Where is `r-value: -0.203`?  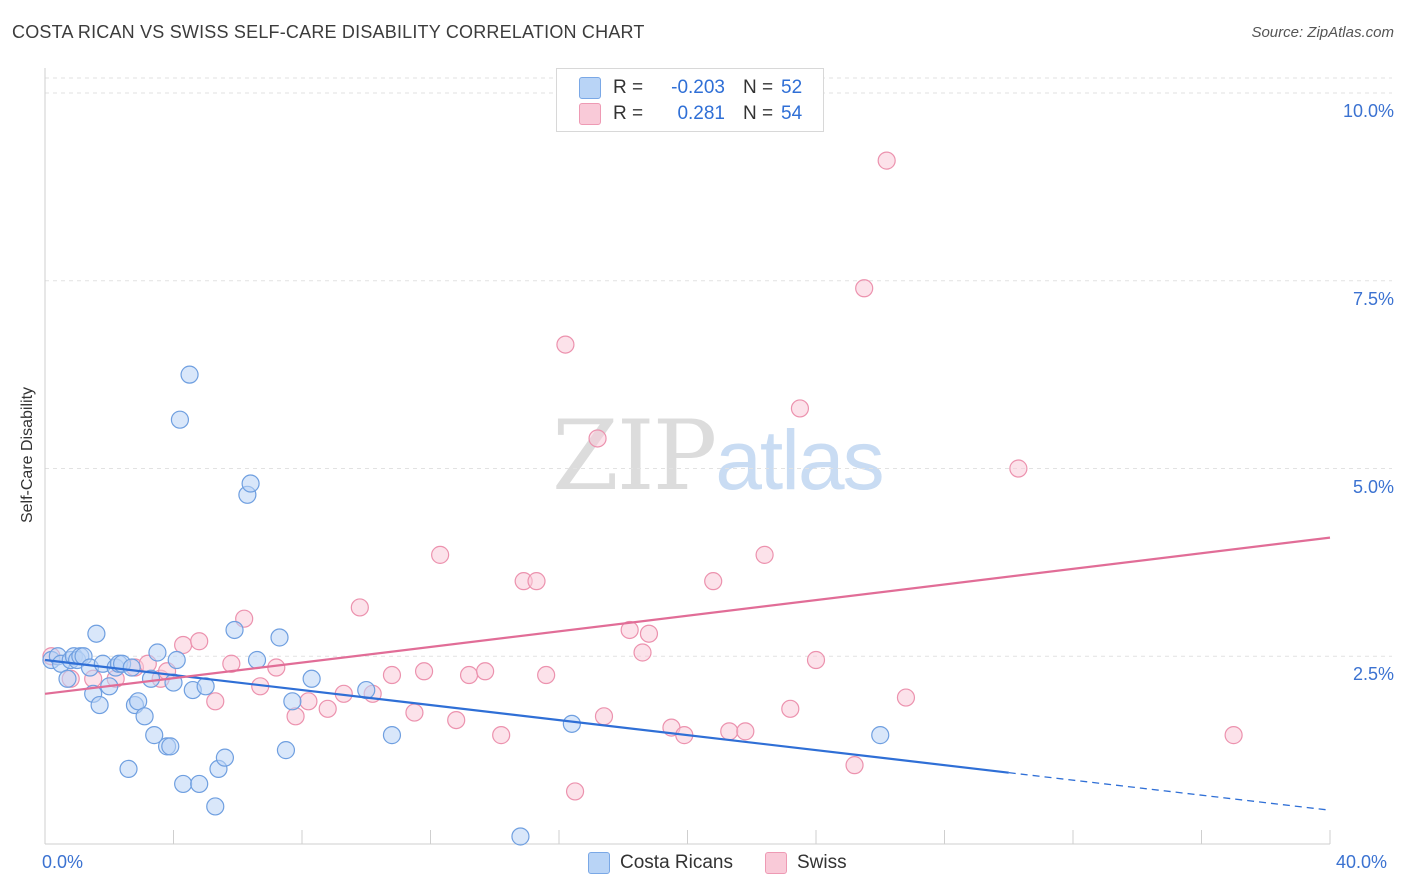
r-value: -0.203 is located at coordinates (698, 87).